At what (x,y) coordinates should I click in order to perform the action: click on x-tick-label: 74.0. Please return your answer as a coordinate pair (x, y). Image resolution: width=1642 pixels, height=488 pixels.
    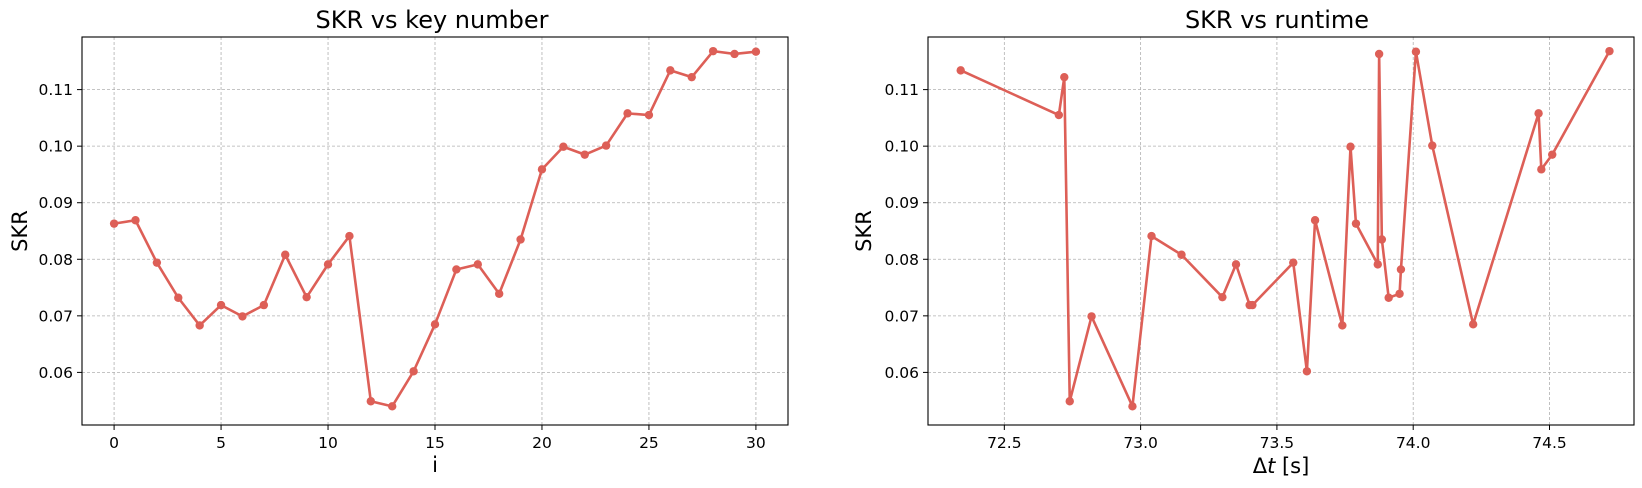
    Looking at the image, I should click on (1413, 443).